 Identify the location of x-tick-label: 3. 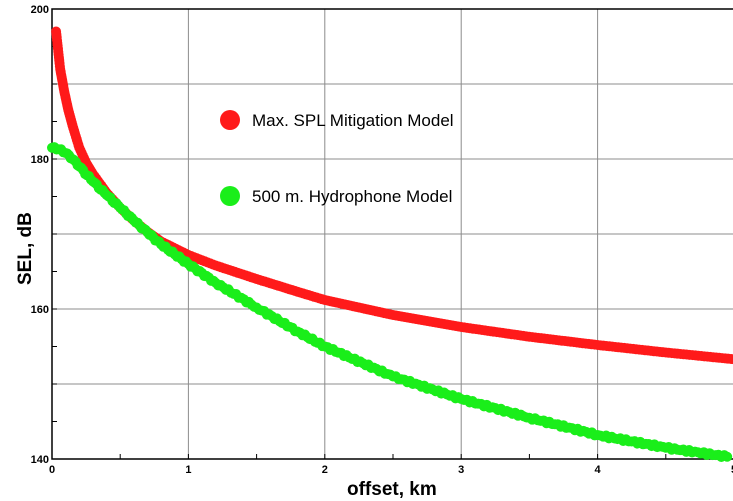
(461, 470).